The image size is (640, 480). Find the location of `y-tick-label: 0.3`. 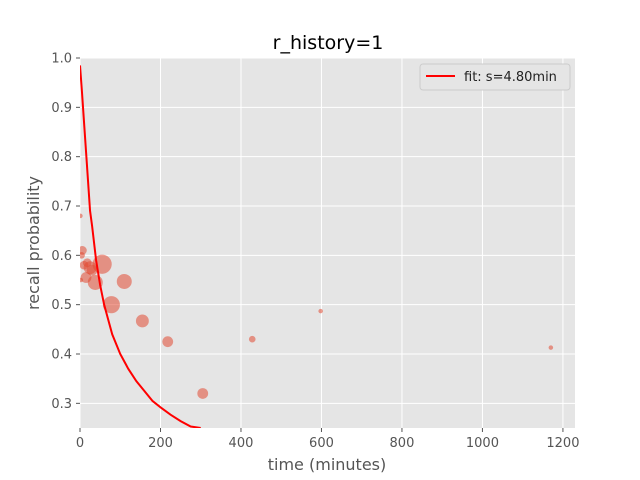

y-tick-label: 0.3 is located at coordinates (61, 404).